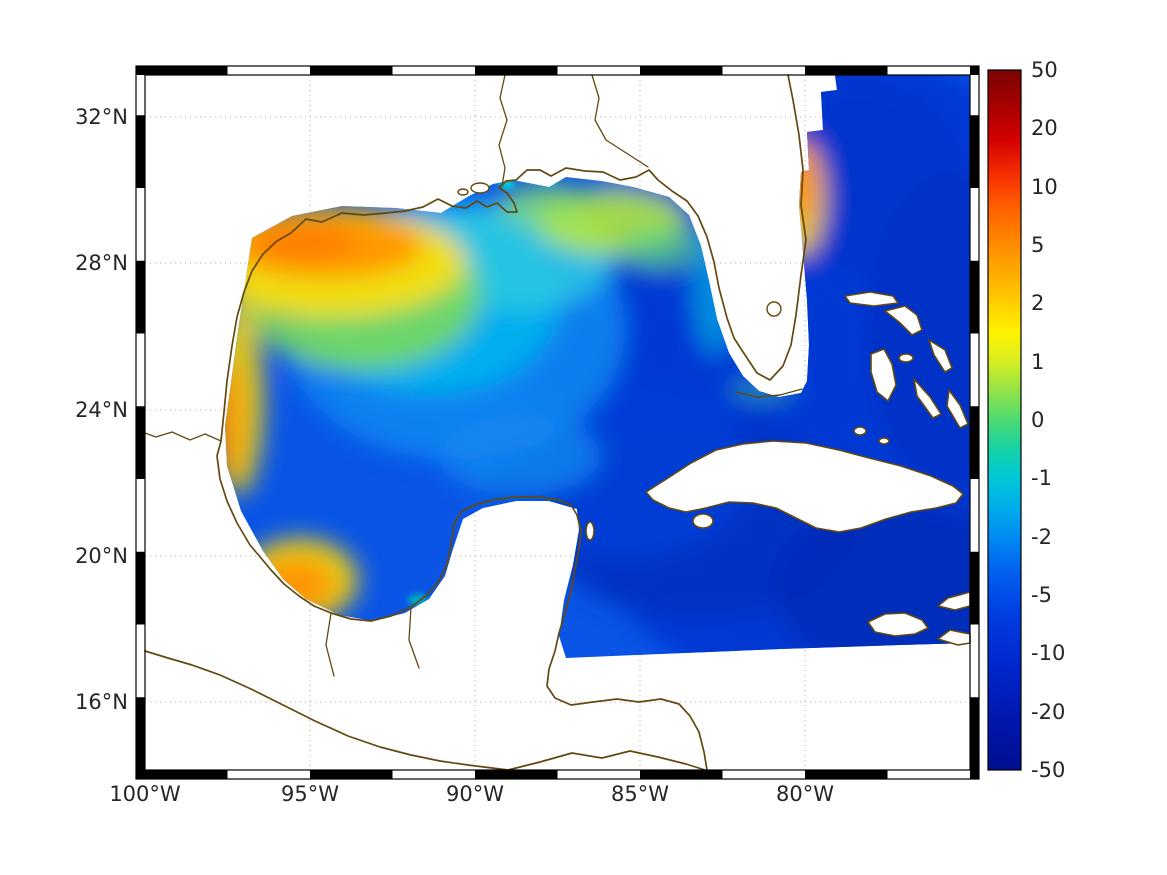 Image resolution: width=1167 pixels, height=875 pixels. I want to click on cuba-island, so click(804, 486).